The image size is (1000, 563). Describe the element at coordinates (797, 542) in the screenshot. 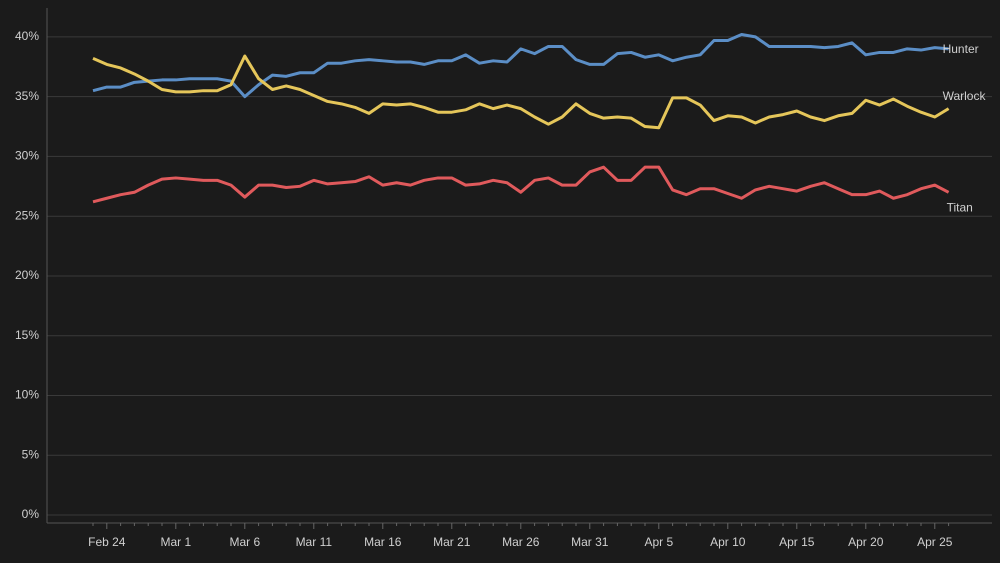

I see `x-tick-label: Apr 15` at that location.